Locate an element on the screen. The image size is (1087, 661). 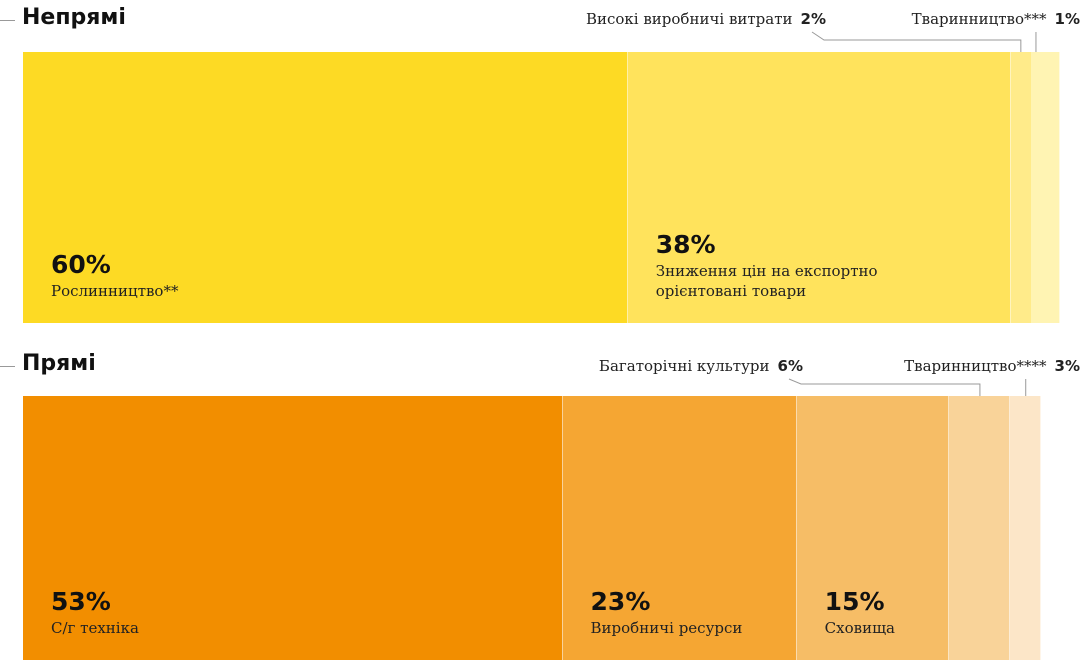
value-label: 23% is located at coordinates (620, 601).